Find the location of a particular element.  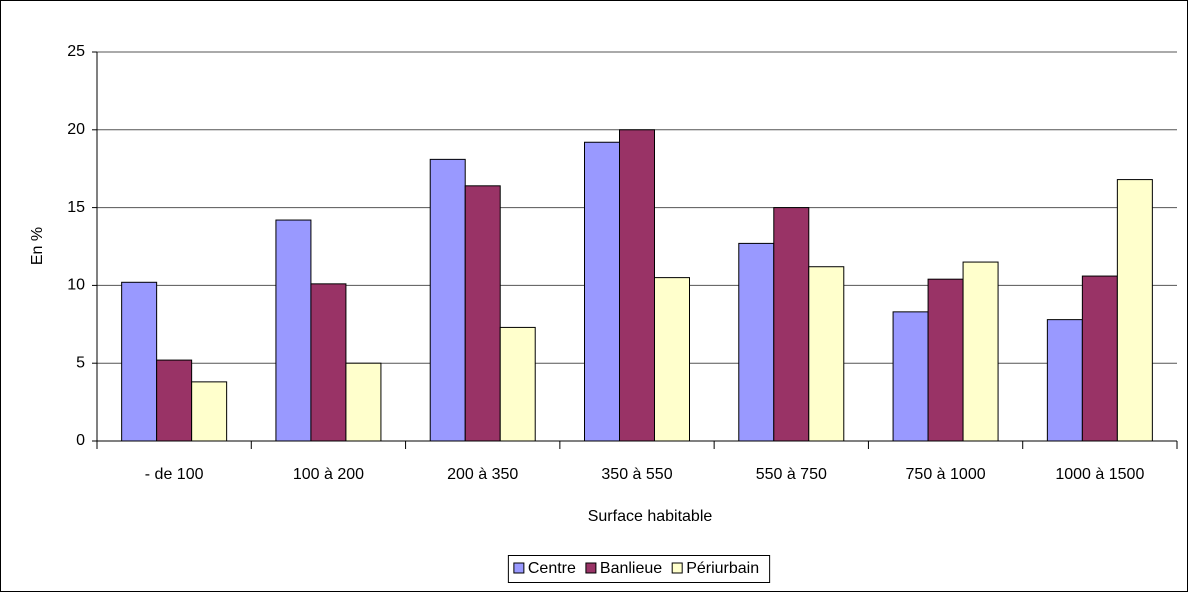

legend-label: Centre is located at coordinates (552, 568).